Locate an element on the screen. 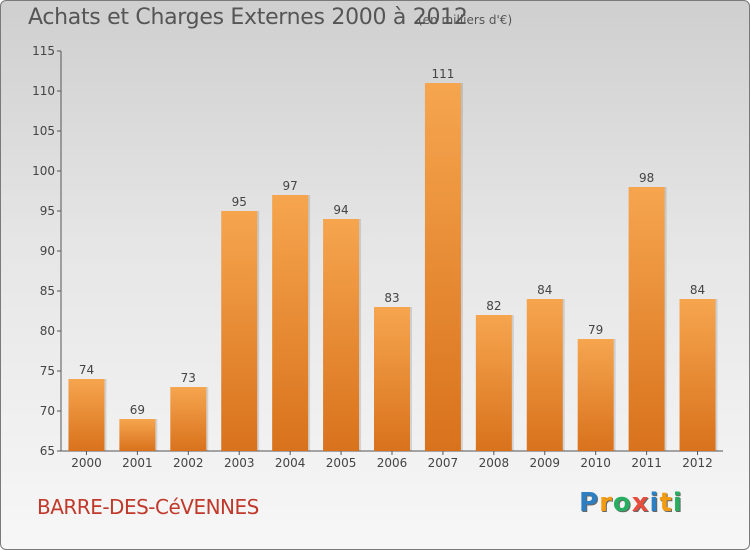 The height and width of the screenshot is (550, 750). data-label: 94 is located at coordinates (340, 210).